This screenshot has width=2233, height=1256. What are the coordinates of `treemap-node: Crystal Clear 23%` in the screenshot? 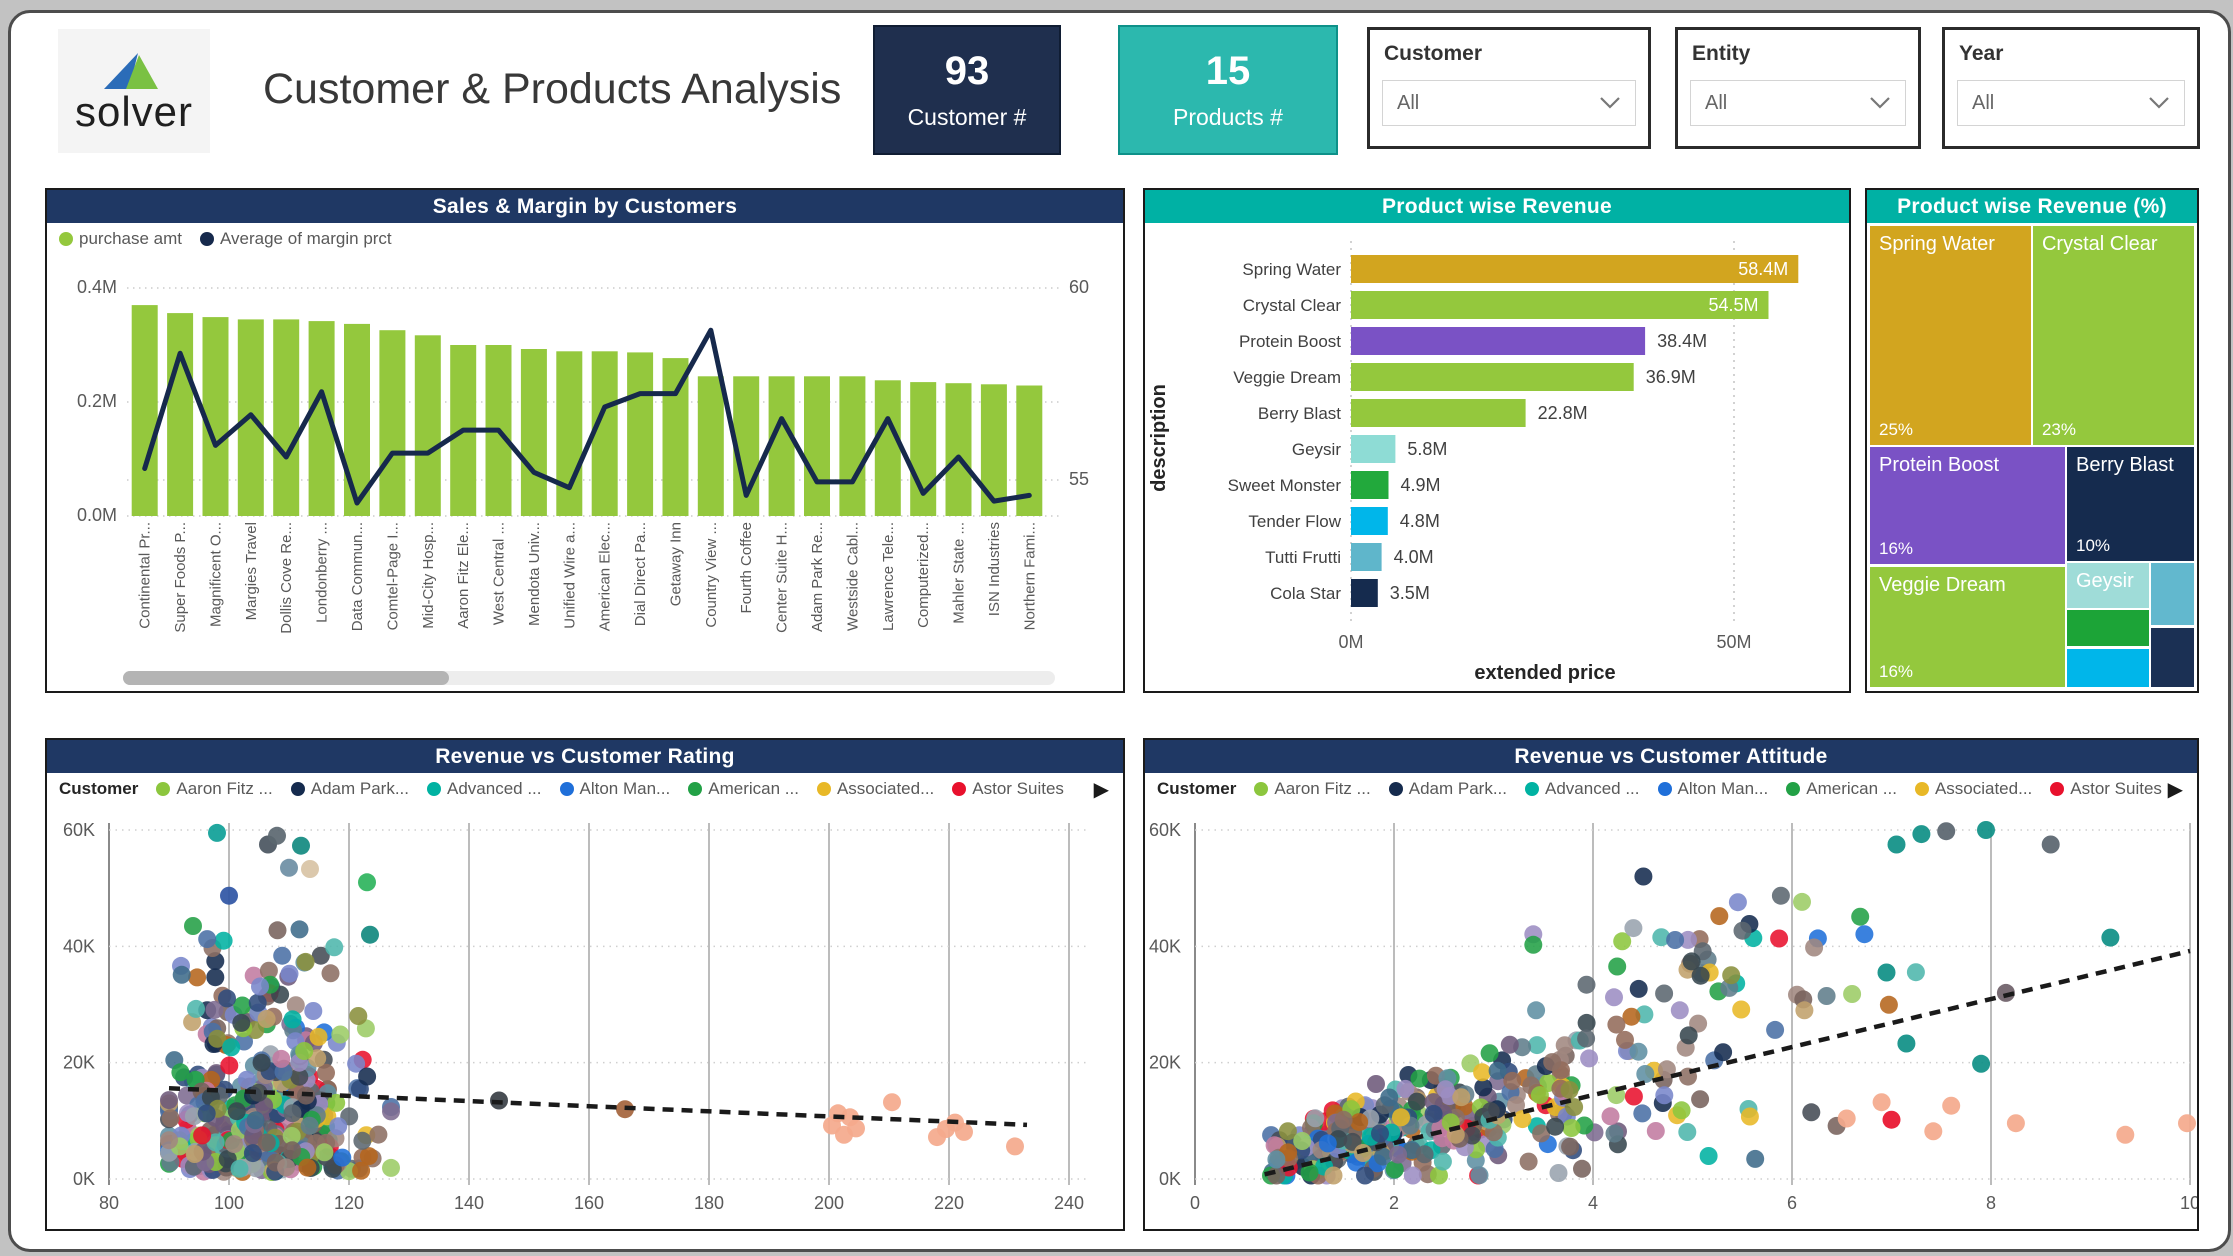 It's located at (2113, 335).